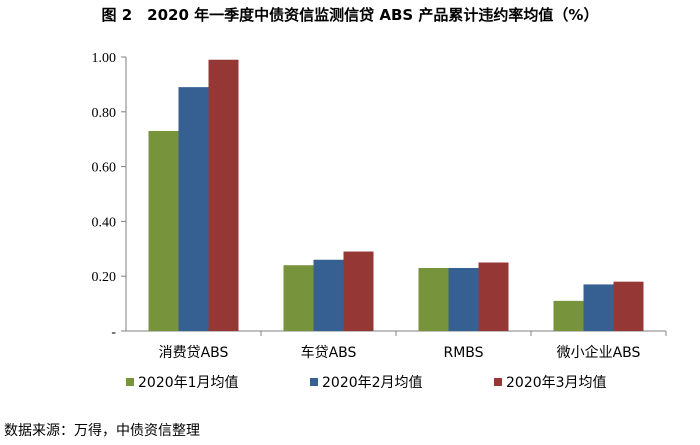 This screenshot has width=700, height=445. Describe the element at coordinates (400, 352) in the screenshot. I see `x-categories: 消费贷ABS 车贷ABS RMBS 微小企业ABS` at that location.